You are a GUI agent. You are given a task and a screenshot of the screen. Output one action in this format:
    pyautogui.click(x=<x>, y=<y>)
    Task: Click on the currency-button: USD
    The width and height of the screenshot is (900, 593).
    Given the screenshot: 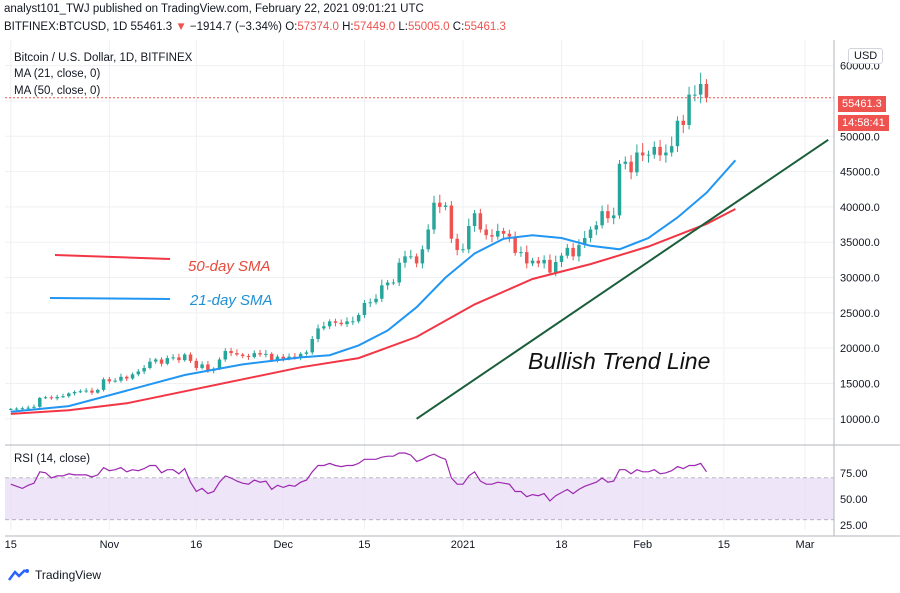 What is the action you would take?
    pyautogui.click(x=866, y=56)
    